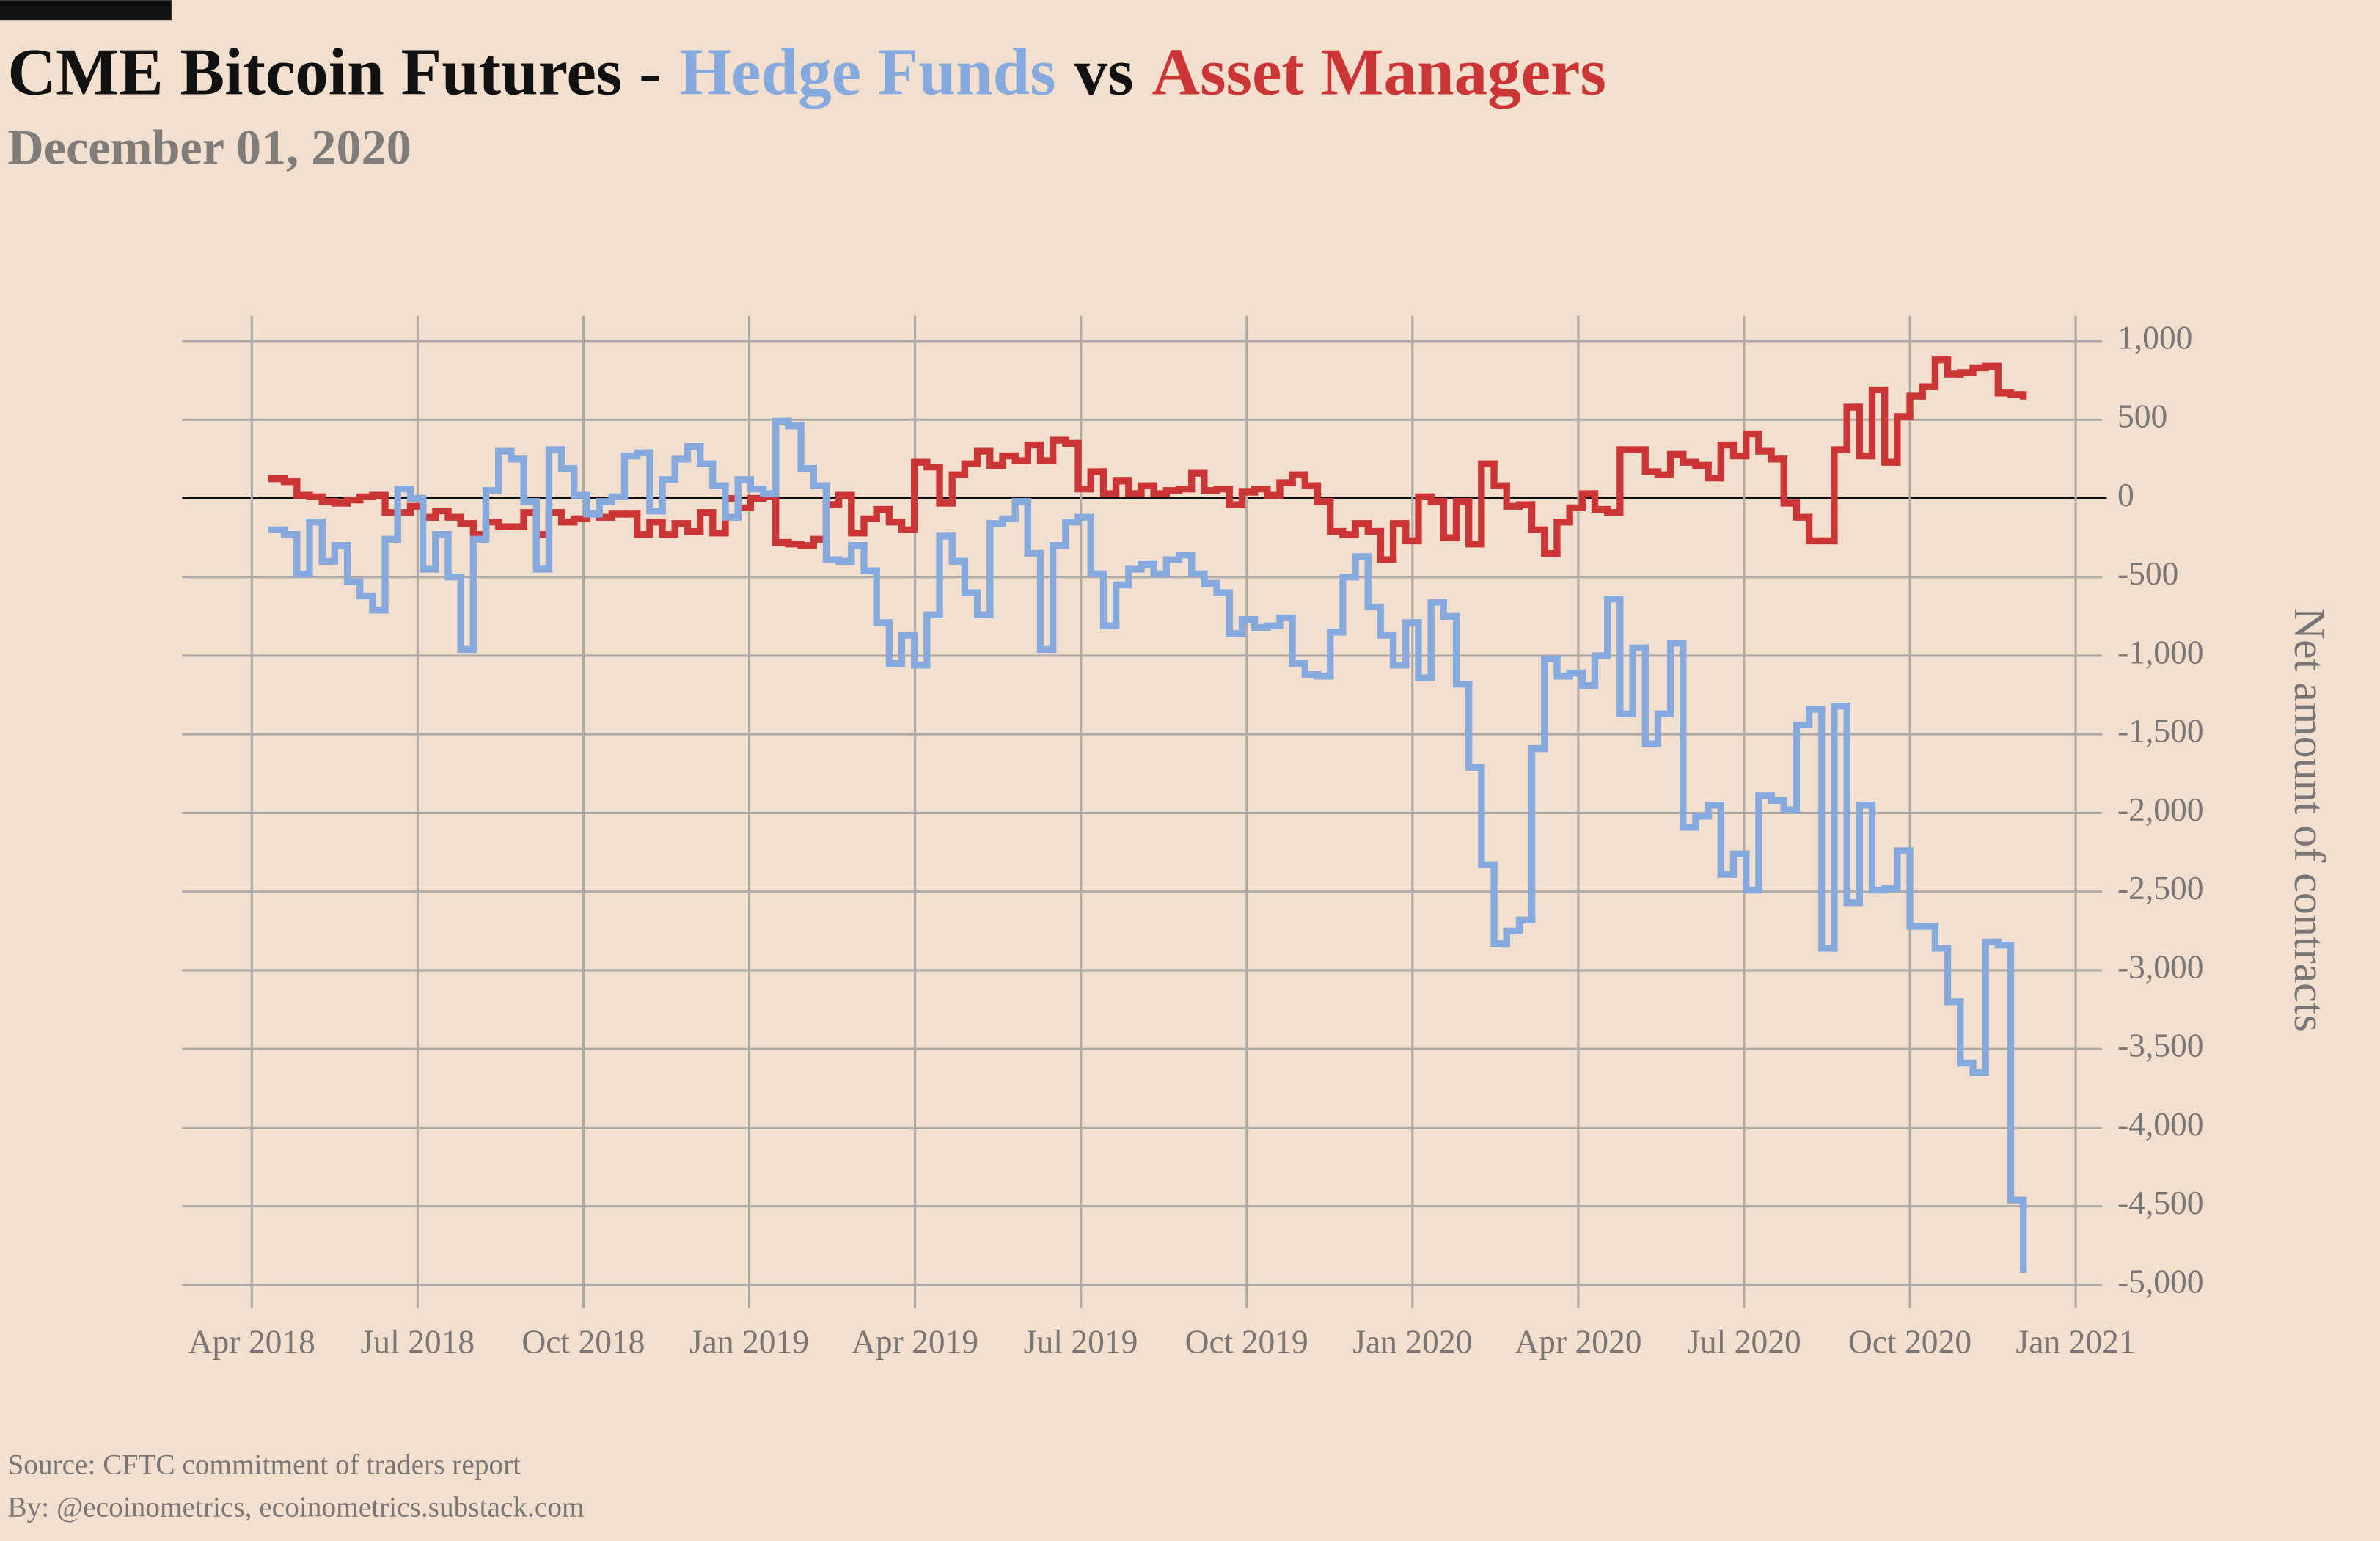 This screenshot has width=2380, height=1541. I want to click on x-tick-label: Jul 2019, so click(1081, 1341).